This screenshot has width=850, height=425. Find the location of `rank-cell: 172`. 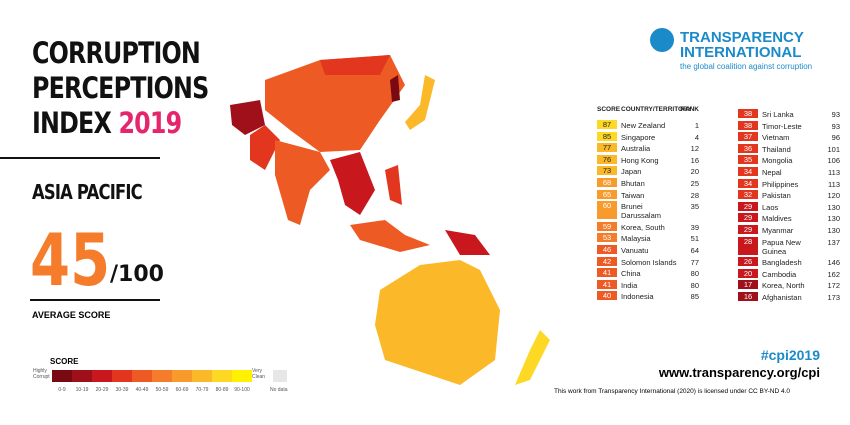

rank-cell: 172 is located at coordinates (833, 286).